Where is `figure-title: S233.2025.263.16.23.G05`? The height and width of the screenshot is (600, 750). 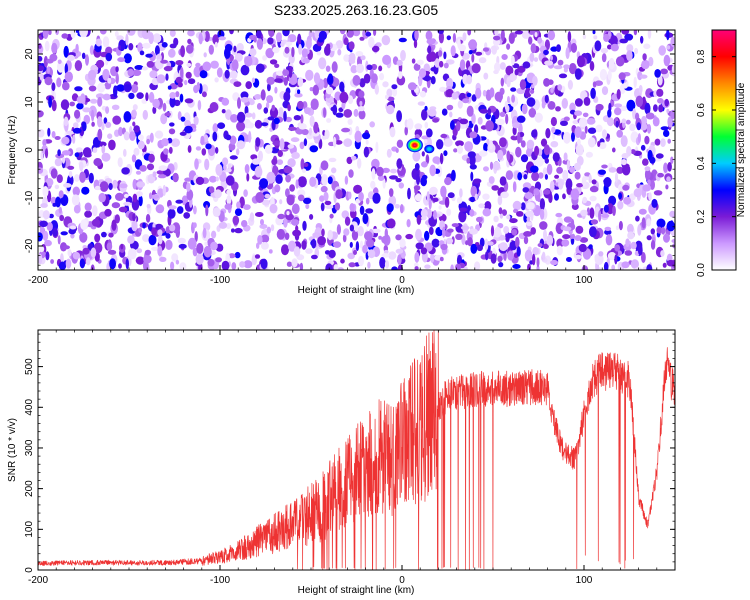 figure-title: S233.2025.263.16.23.G05 is located at coordinates (356, 10).